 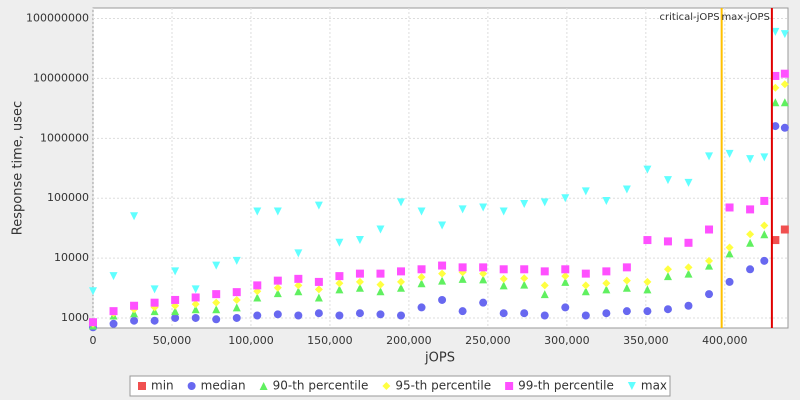 I want to click on x-tick-label: 150,000, so click(x=330, y=340).